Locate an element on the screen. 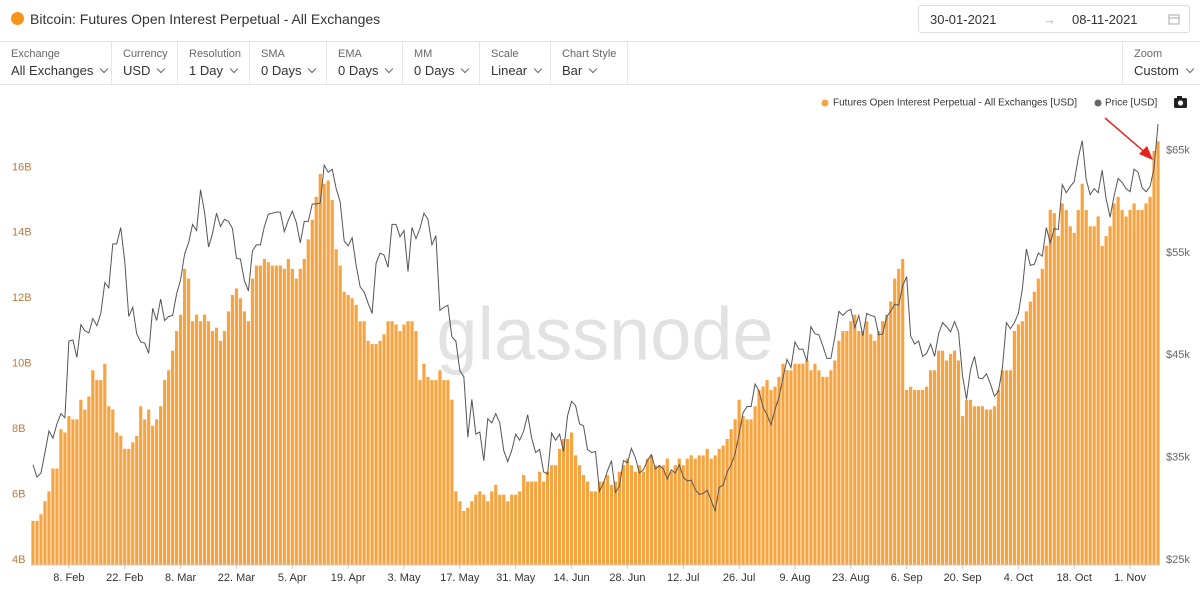  control: Resolution 1 Day is located at coordinates (214, 63).